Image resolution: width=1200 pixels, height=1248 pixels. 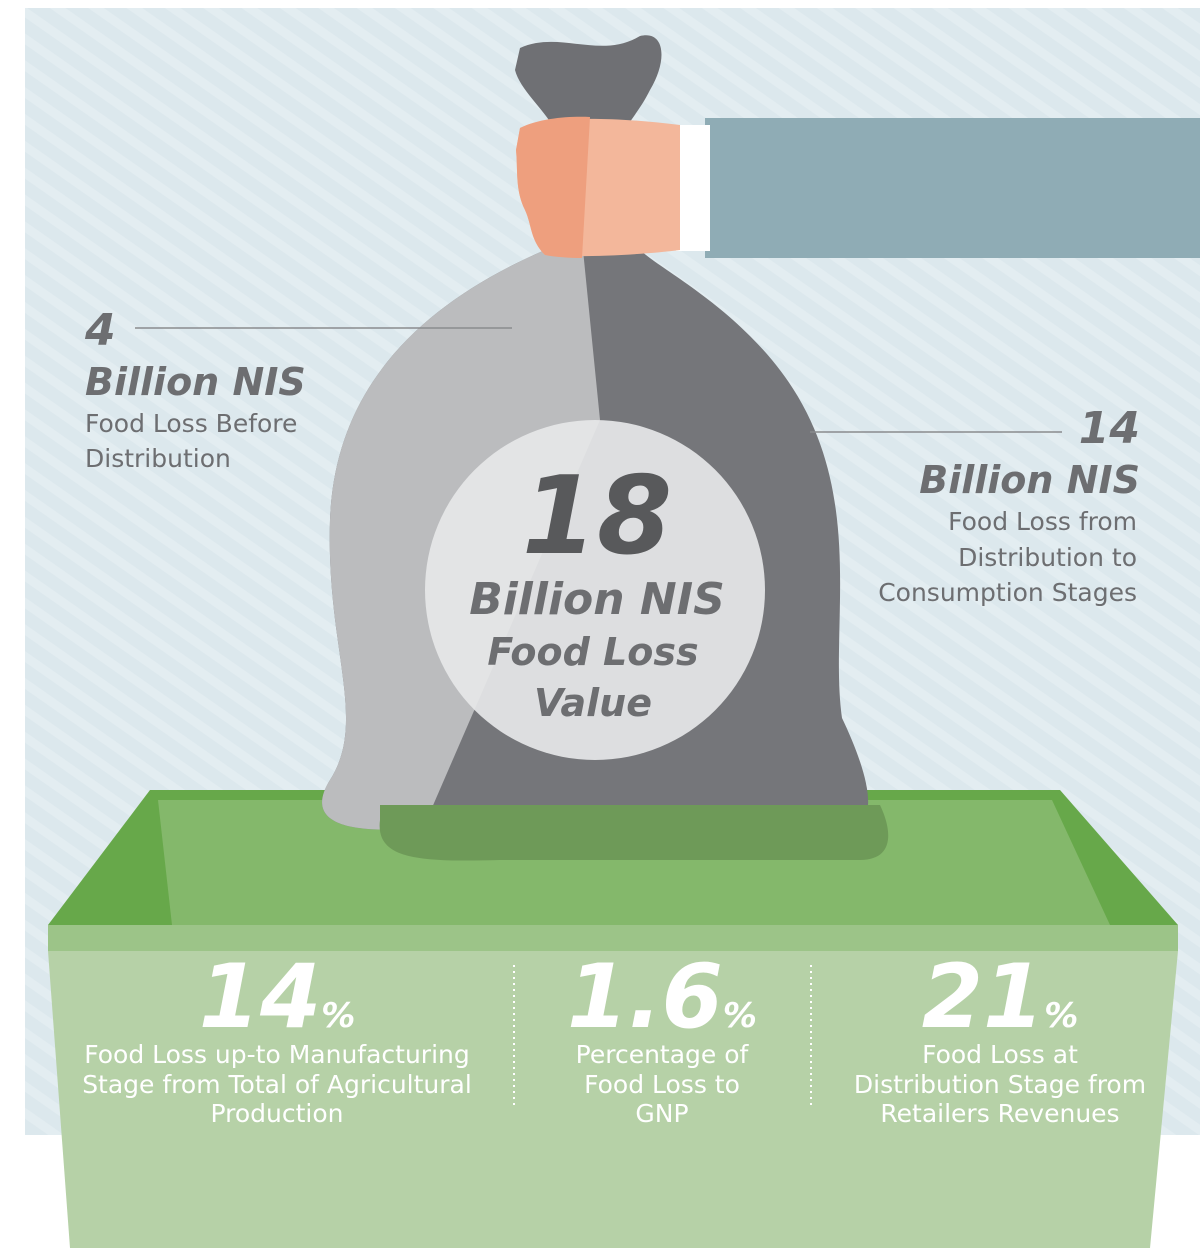 I want to click on stat-value: 1.6%, so click(x=662, y=996).